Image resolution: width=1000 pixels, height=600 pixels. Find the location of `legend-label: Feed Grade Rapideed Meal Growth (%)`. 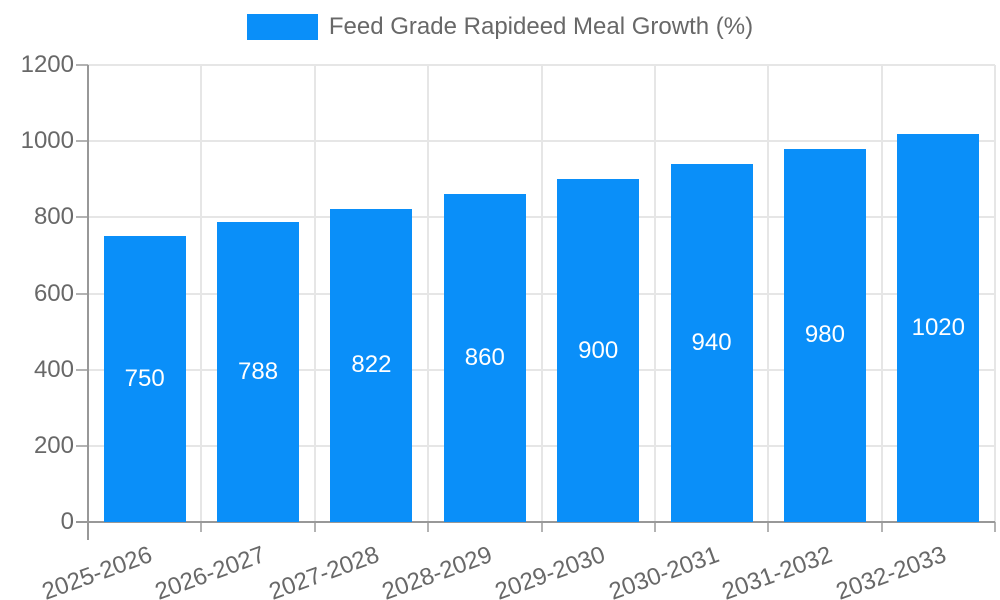

legend-label: Feed Grade Rapideed Meal Growth (%) is located at coordinates (541, 26).